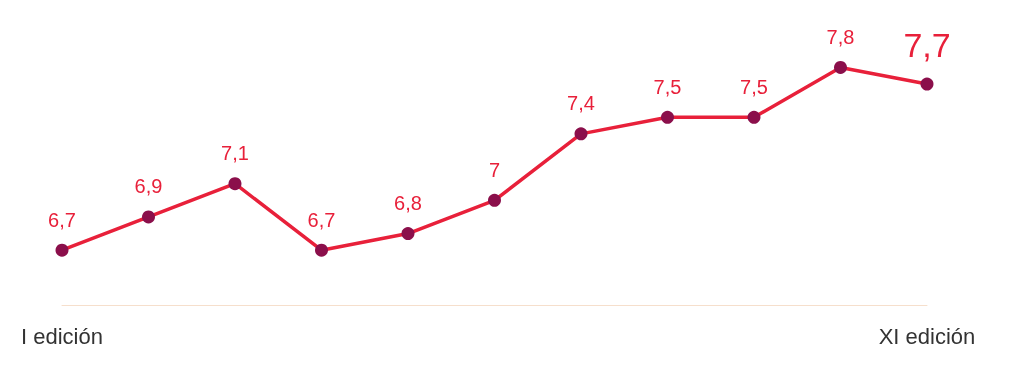 This screenshot has width=1024, height=385. Describe the element at coordinates (494, 169) in the screenshot. I see `data-label: 7` at that location.